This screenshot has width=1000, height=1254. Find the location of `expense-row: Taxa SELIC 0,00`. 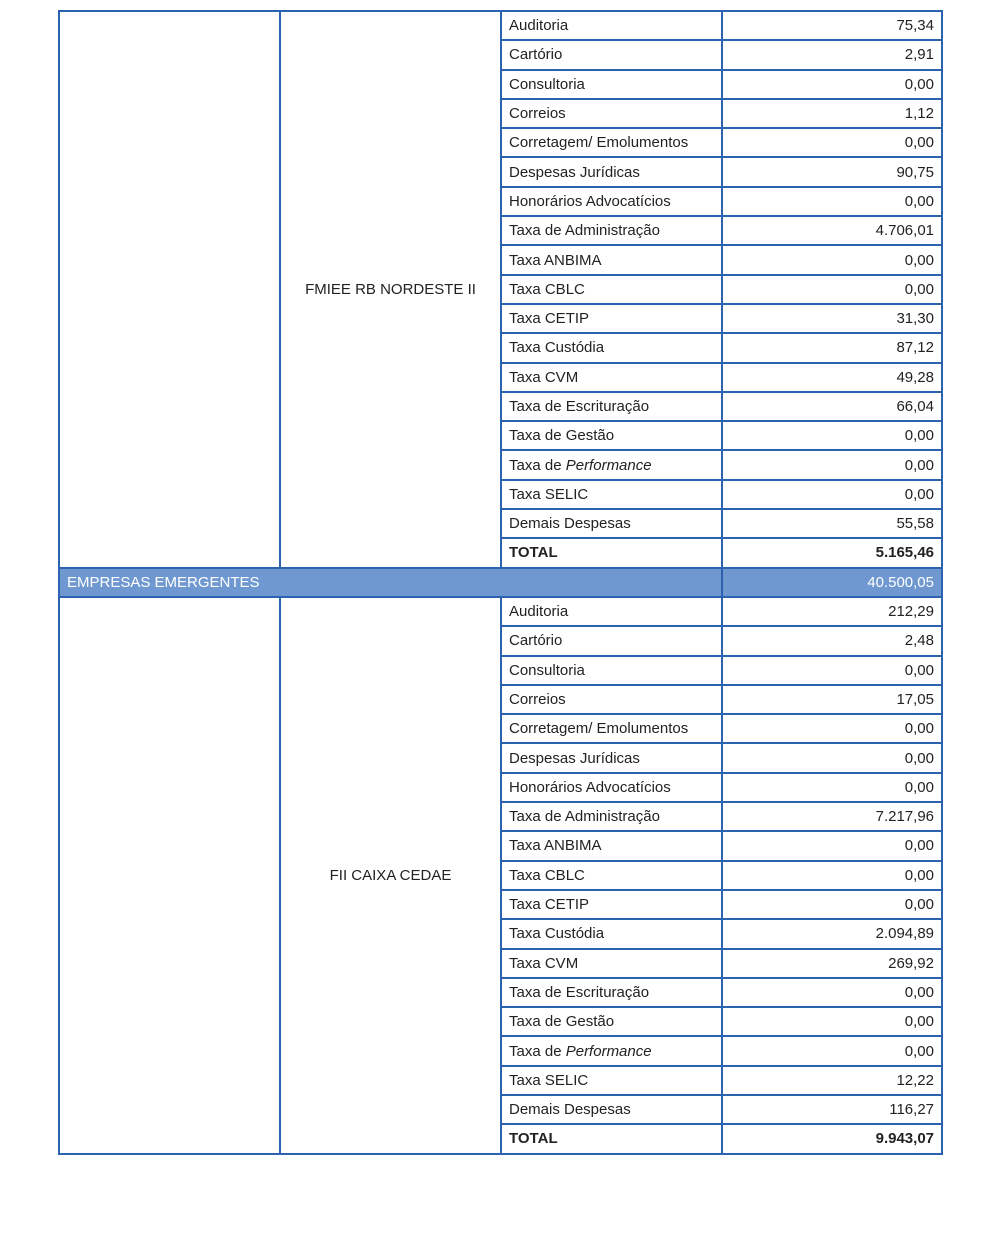

expense-row: Taxa SELIC 0,00 is located at coordinates (501, 494).